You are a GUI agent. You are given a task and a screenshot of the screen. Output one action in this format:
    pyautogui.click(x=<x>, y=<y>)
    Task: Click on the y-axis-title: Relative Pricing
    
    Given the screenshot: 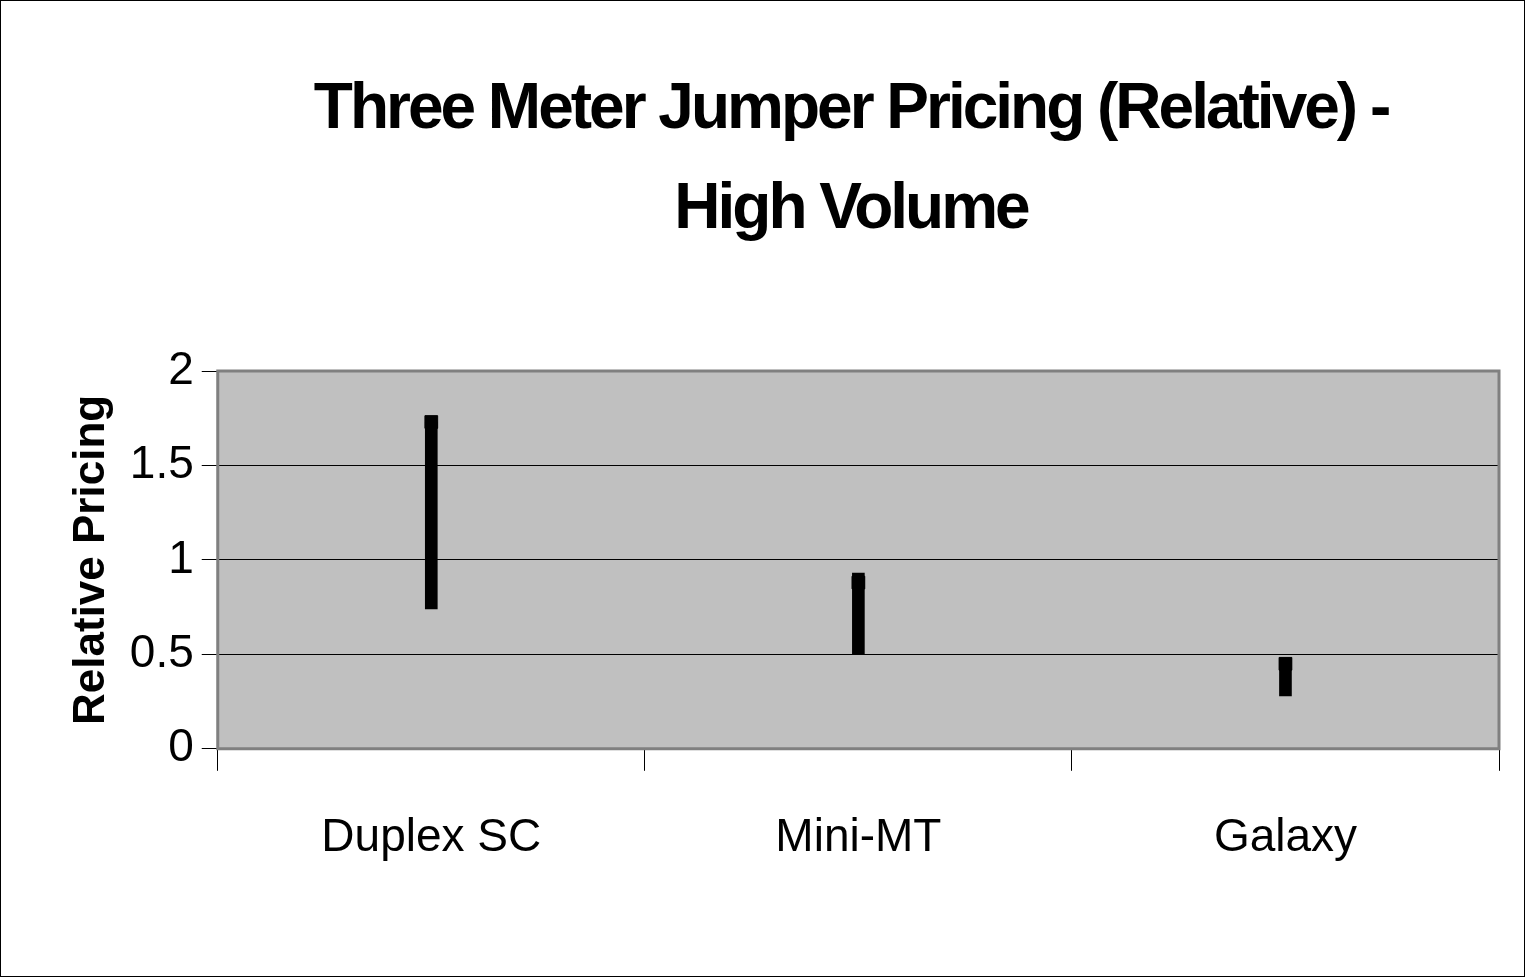 What is the action you would take?
    pyautogui.click(x=88, y=559)
    